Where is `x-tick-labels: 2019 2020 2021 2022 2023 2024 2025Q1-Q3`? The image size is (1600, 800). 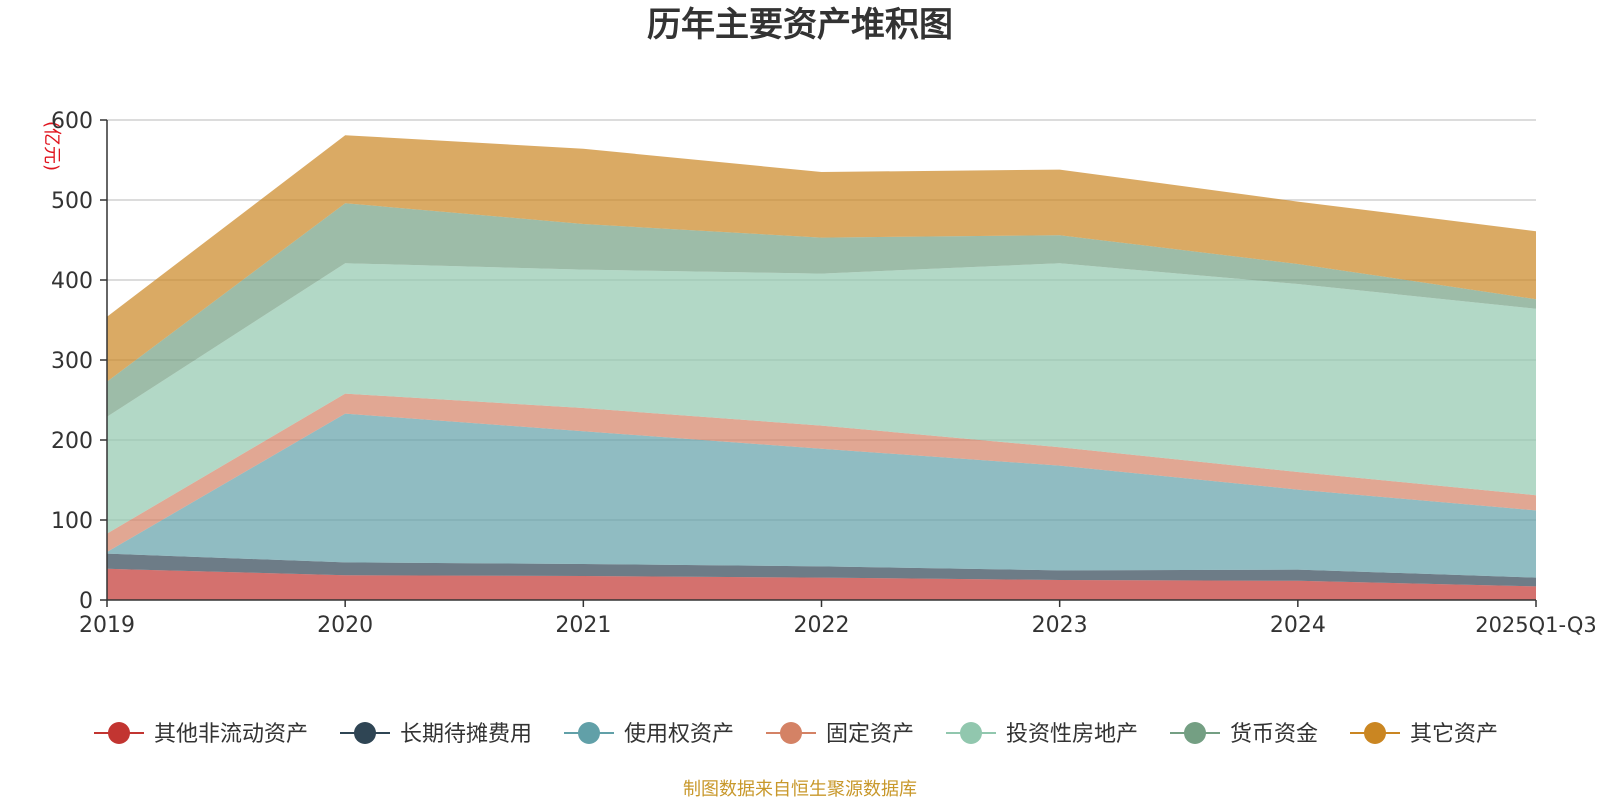 x-tick-labels: 2019 2020 2021 2022 2023 2024 2025Q1-Q3 is located at coordinates (838, 619).